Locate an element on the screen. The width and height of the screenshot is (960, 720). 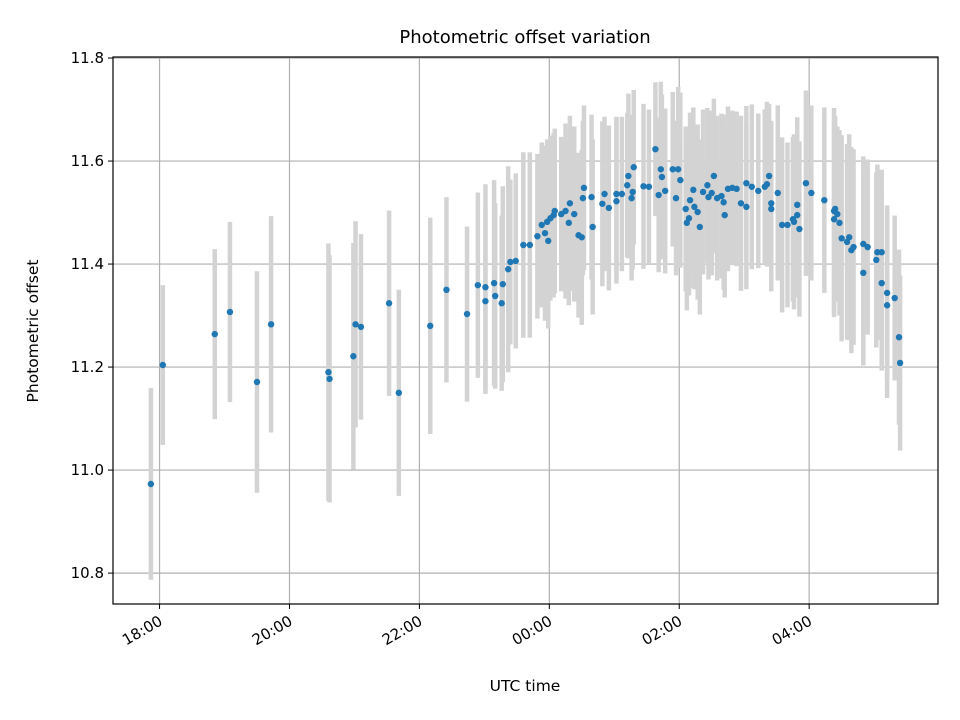
y-axis-label: Photometric offset is located at coordinates (33, 331).